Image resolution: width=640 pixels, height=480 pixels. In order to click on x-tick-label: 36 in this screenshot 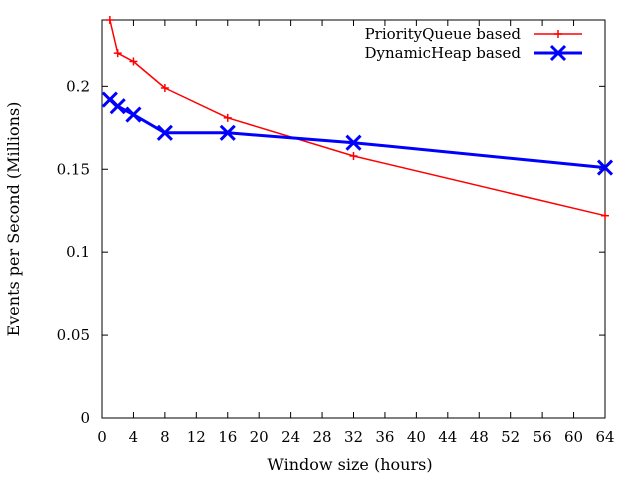, I will do `click(384, 437)`.